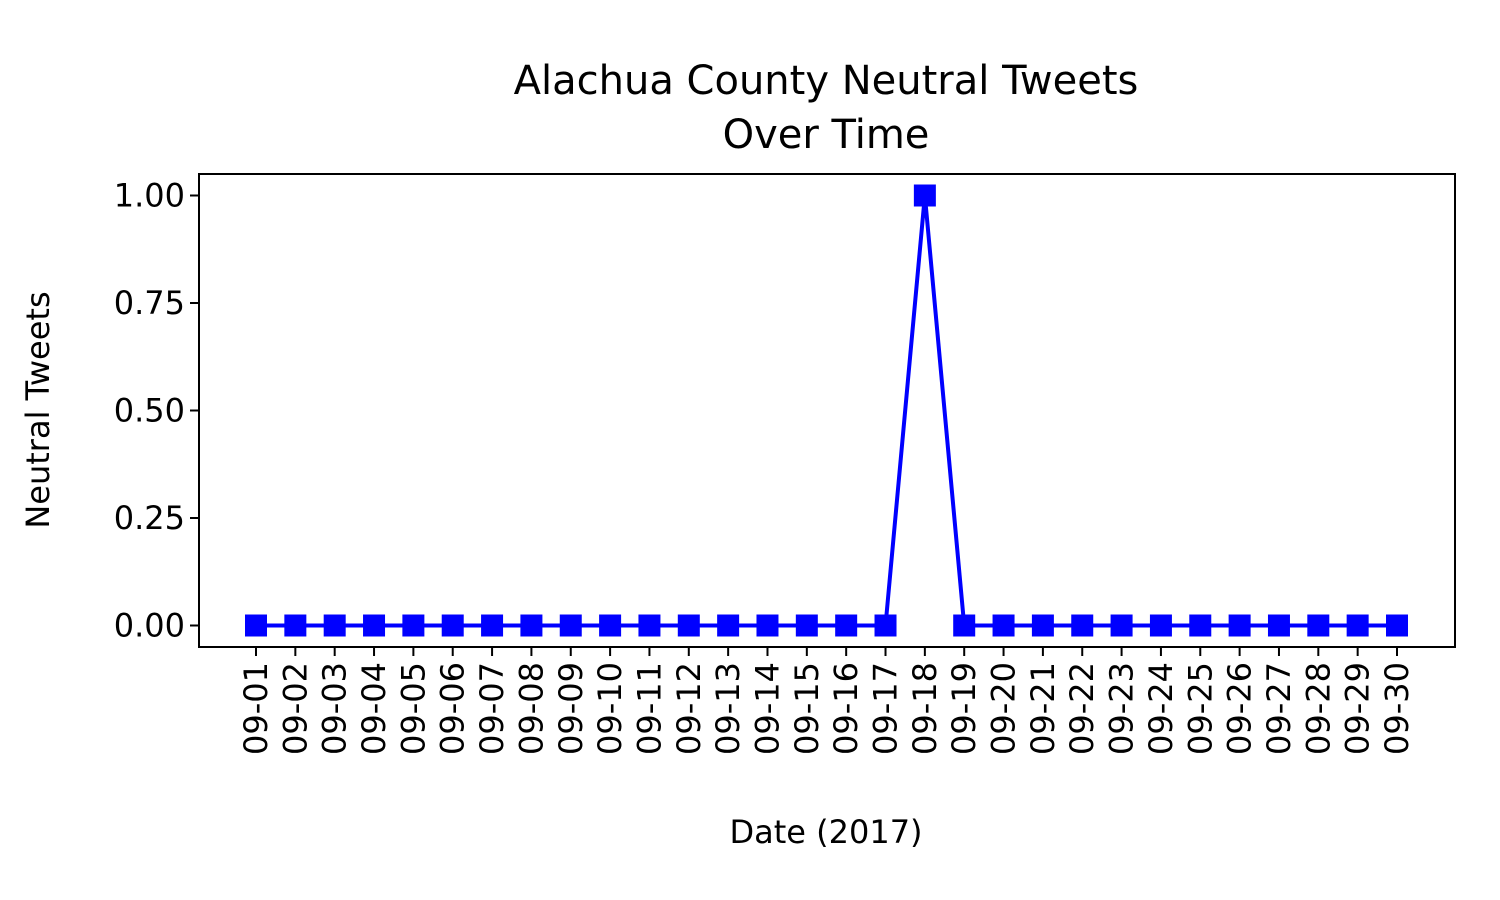 The image size is (1500, 900). What do you see at coordinates (1200, 708) in the screenshot?
I see `x-tick-label: 09-25` at bounding box center [1200, 708].